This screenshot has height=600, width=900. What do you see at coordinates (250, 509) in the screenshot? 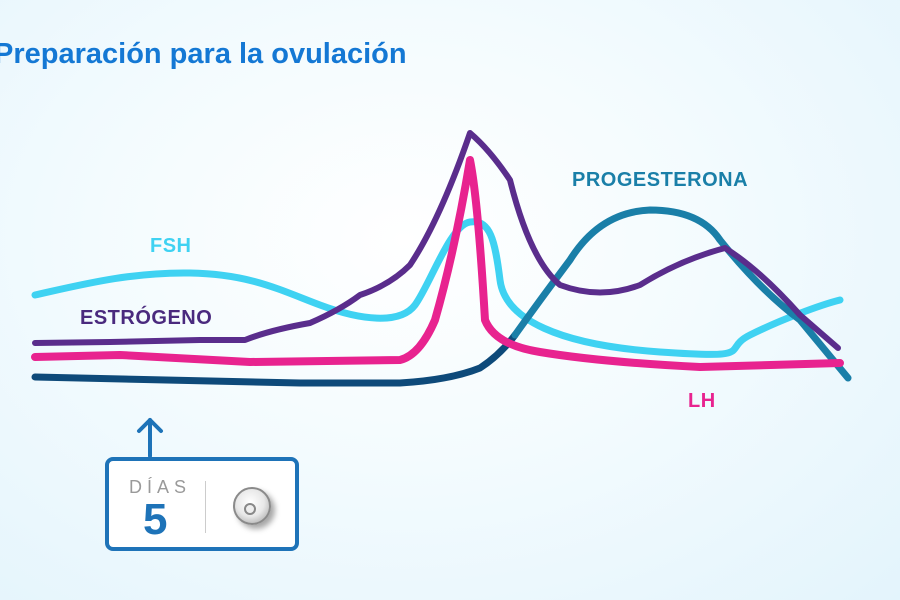
I see `knob-indicator` at bounding box center [250, 509].